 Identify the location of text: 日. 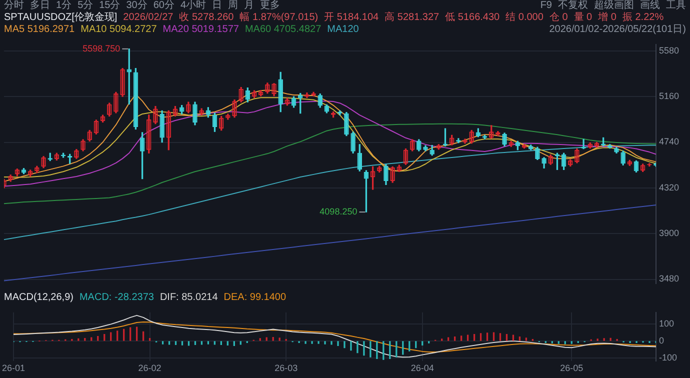
(217, 6).